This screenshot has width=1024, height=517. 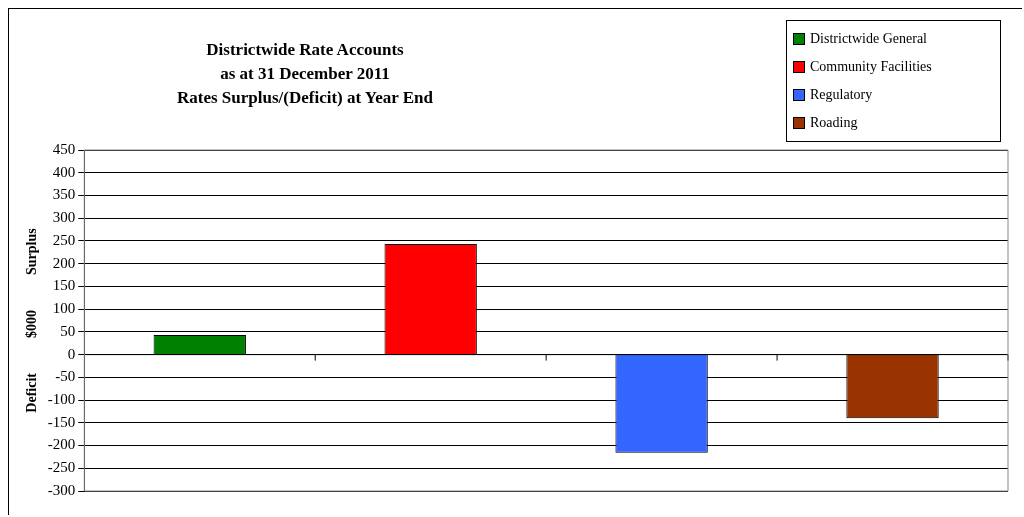 What do you see at coordinates (64, 194) in the screenshot?
I see `y-tick-label: 350` at bounding box center [64, 194].